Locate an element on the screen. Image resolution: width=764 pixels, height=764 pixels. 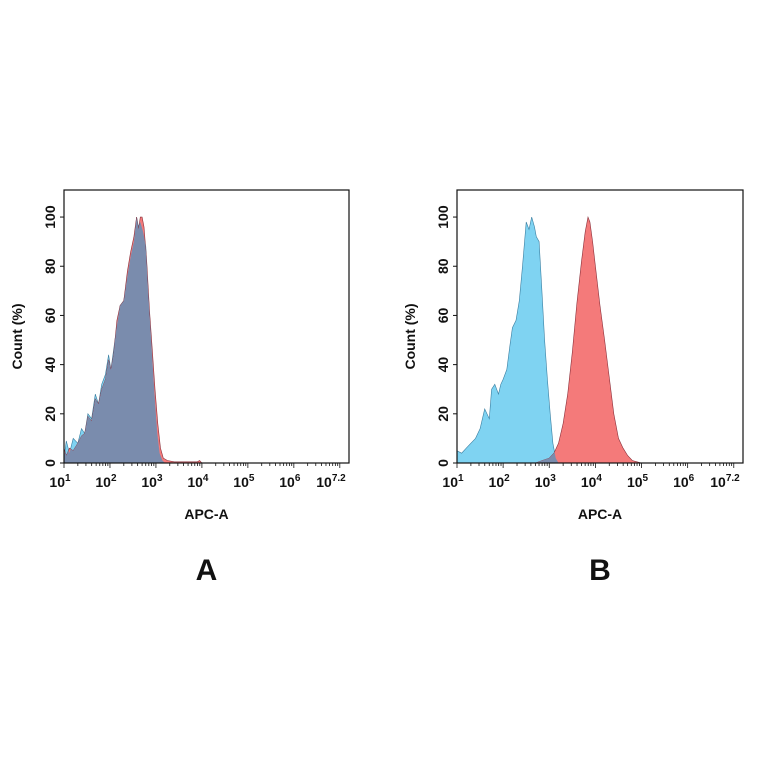
histogram-control is located at coordinates (508, 340).